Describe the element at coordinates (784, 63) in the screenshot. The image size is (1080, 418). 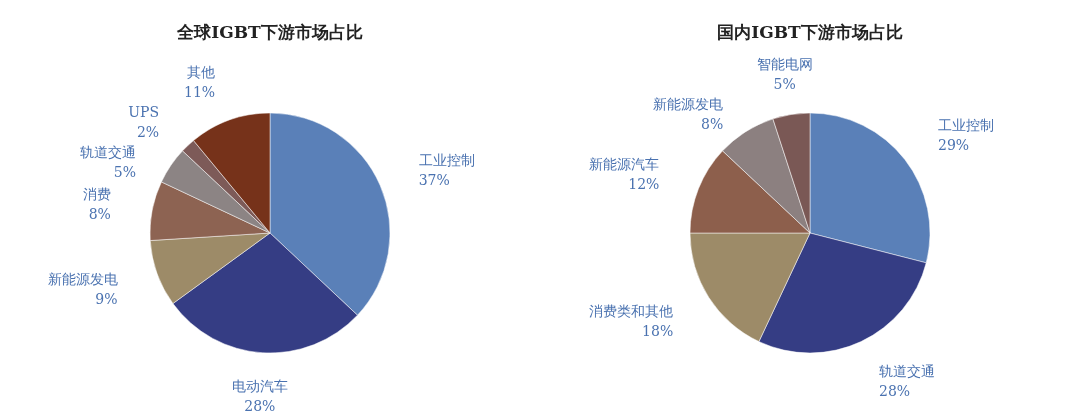
I see `slice-label: 智能电网` at that location.